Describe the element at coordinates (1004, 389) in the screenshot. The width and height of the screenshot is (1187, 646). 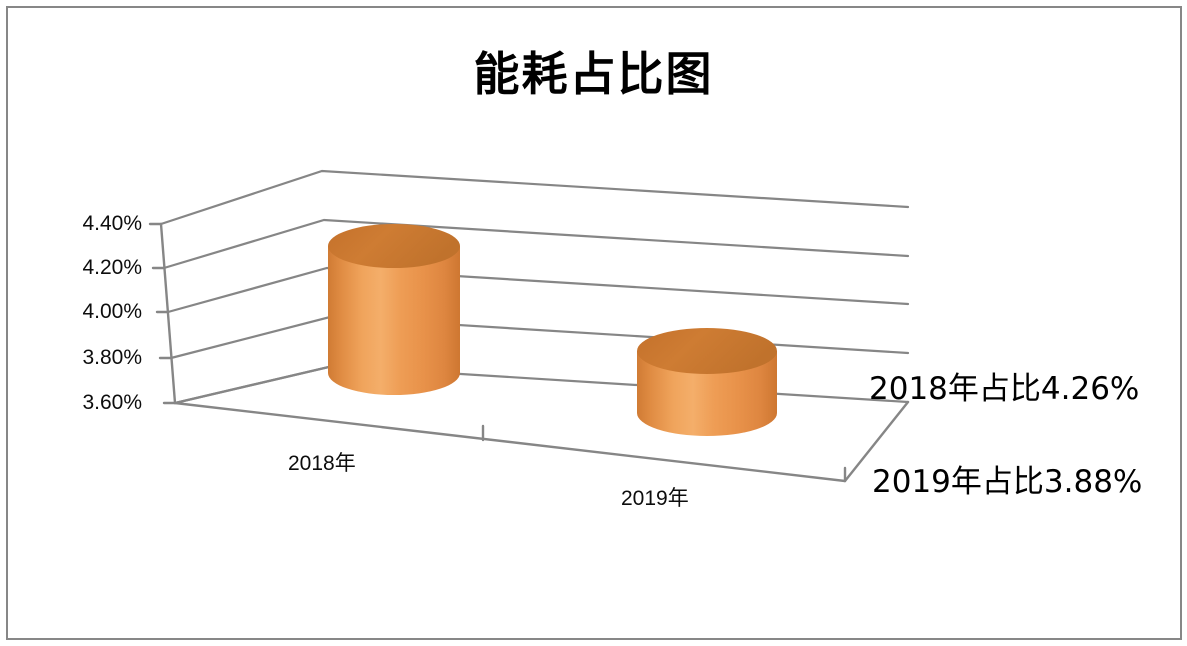
I see `annotation-2018: 2018年占比4.26%` at that location.